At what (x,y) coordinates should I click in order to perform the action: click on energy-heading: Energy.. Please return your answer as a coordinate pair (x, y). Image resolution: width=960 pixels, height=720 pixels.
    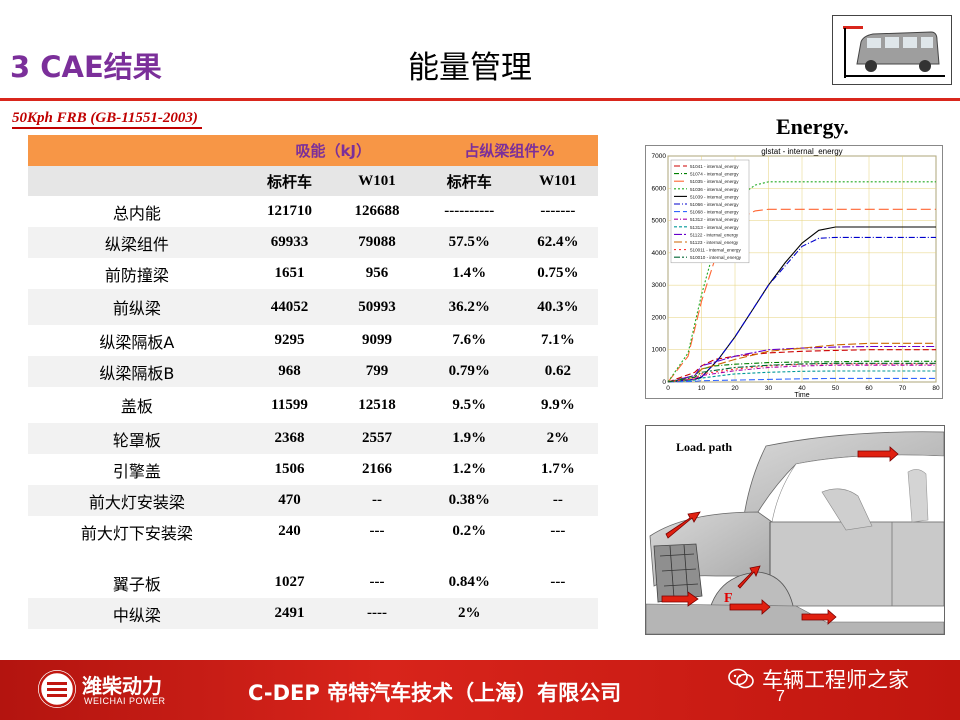
    Looking at the image, I should click on (812, 126).